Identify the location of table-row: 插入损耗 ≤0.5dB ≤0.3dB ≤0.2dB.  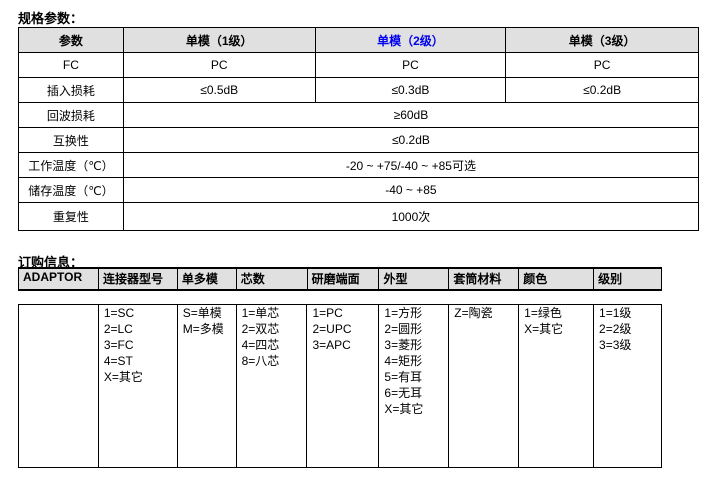
(358, 90).